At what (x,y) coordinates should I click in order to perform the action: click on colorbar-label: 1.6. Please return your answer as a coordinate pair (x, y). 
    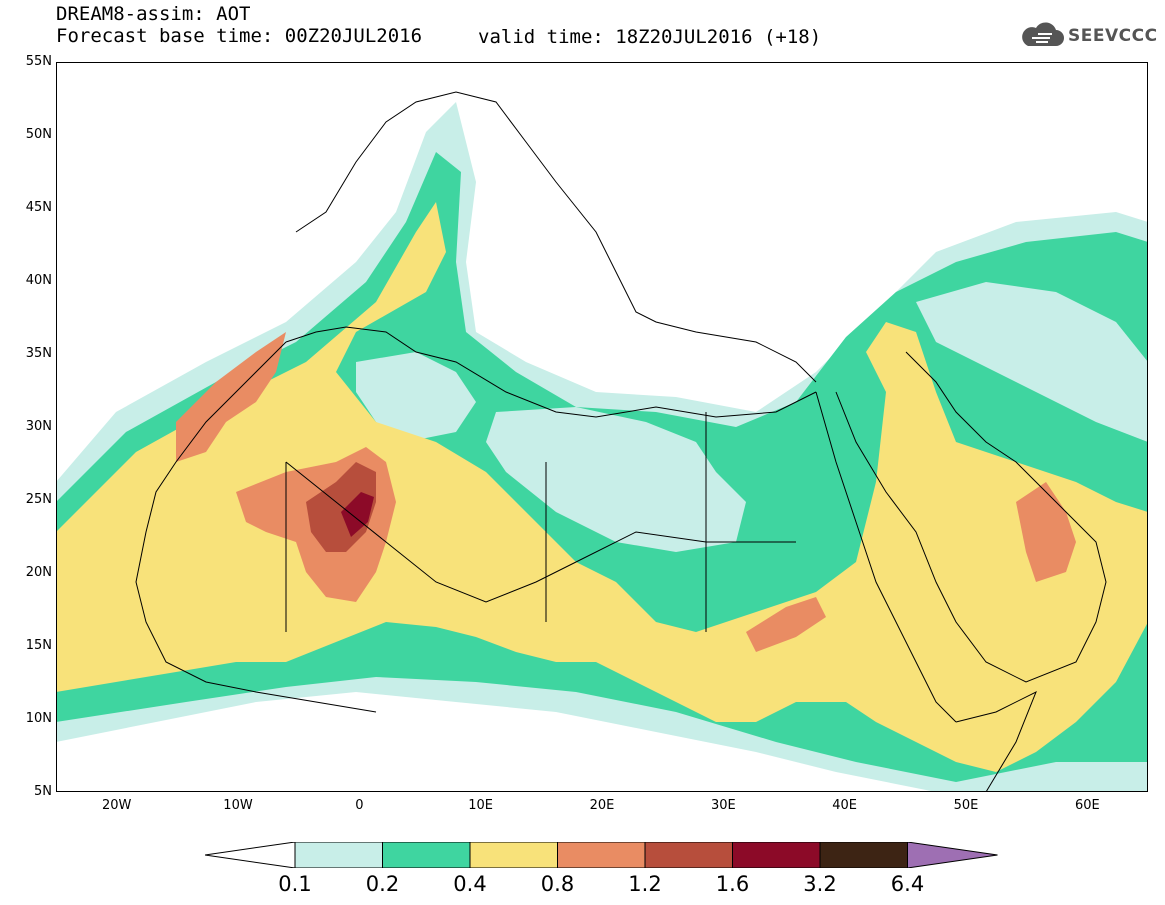
    Looking at the image, I should click on (732, 884).